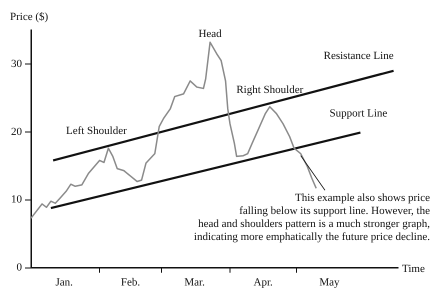  What do you see at coordinates (413, 268) in the screenshot?
I see `x-axis-title: Time` at bounding box center [413, 268].